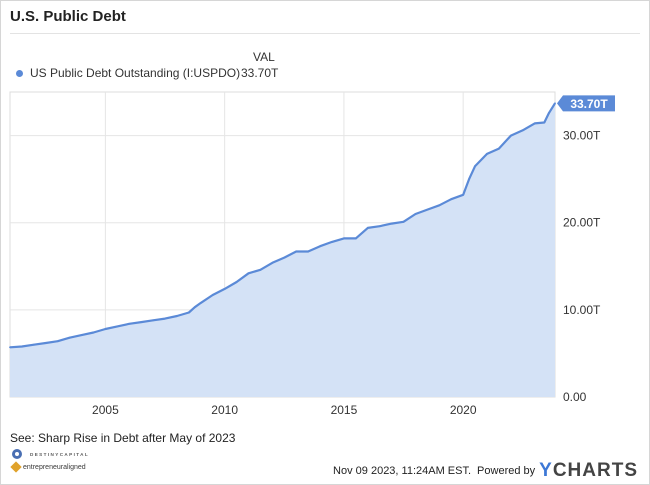  I want to click on y-tick-label: 0.00, so click(575, 397).